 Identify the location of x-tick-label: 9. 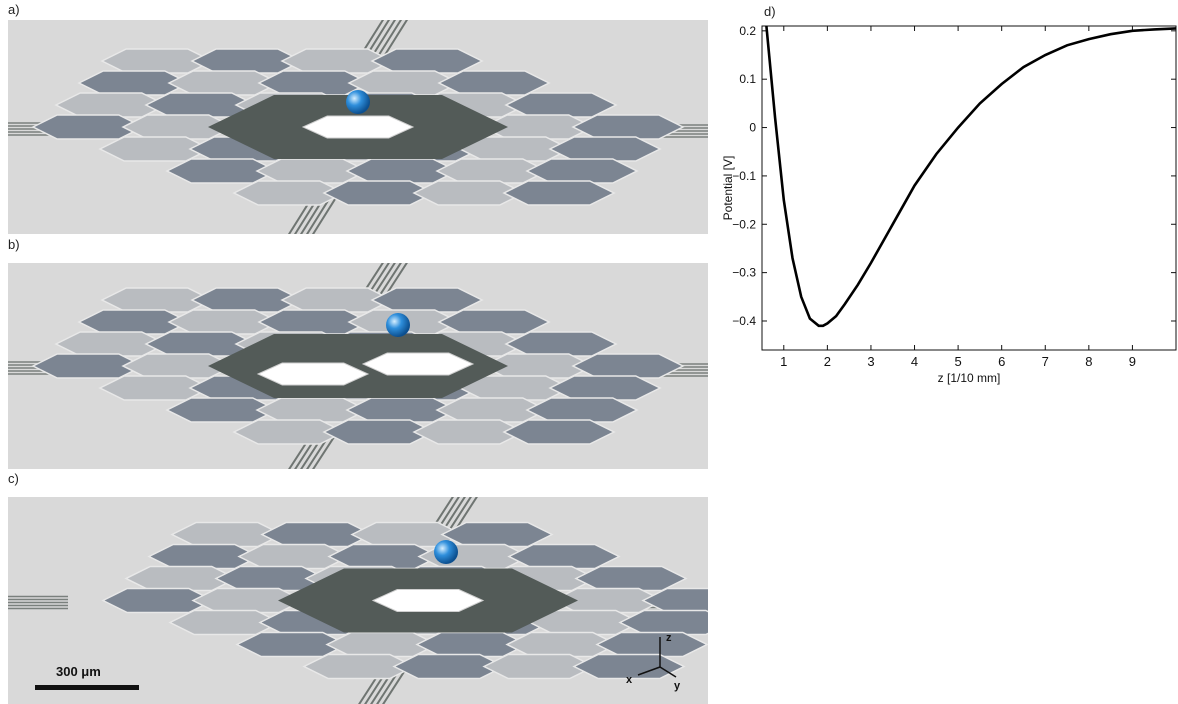
(1132, 361).